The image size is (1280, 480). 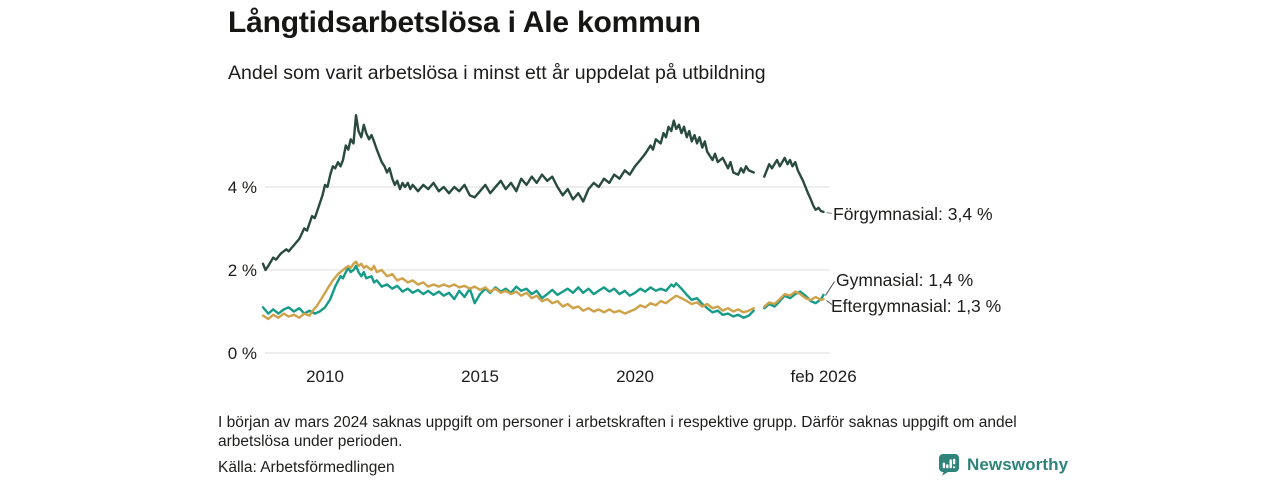 What do you see at coordinates (242, 270) in the screenshot?
I see `y-axis-tick-label: 2 %` at bounding box center [242, 270].